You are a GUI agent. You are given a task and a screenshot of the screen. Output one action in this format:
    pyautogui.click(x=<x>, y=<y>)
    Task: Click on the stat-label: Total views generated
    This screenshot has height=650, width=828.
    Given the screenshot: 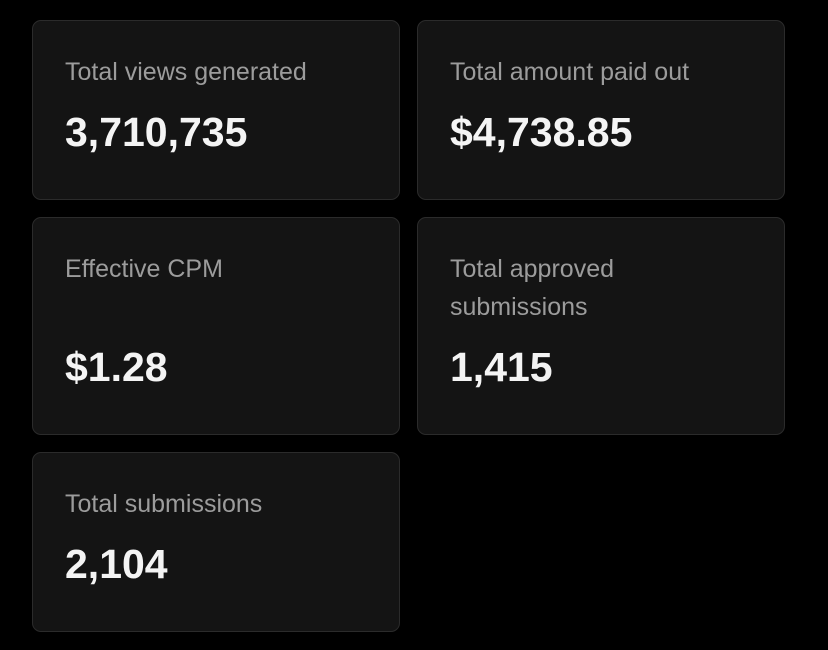 What is the action you would take?
    pyautogui.click(x=186, y=72)
    